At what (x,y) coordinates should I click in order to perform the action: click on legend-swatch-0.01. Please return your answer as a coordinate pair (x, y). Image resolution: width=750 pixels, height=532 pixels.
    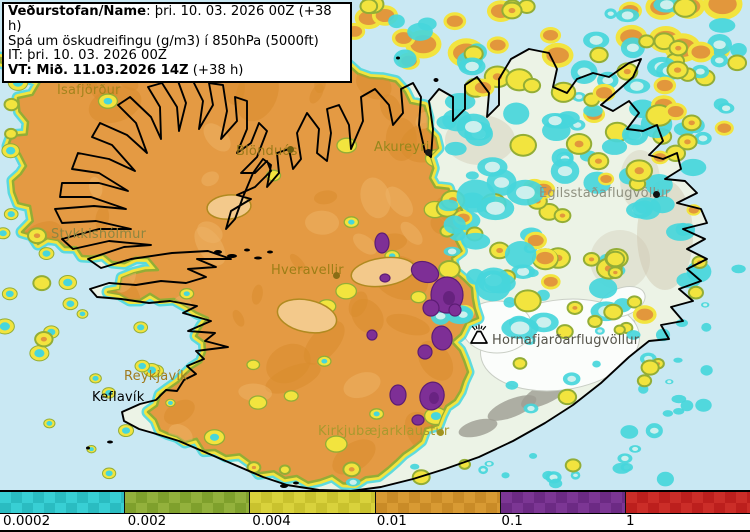
    Looking at the image, I should click on (438, 502).